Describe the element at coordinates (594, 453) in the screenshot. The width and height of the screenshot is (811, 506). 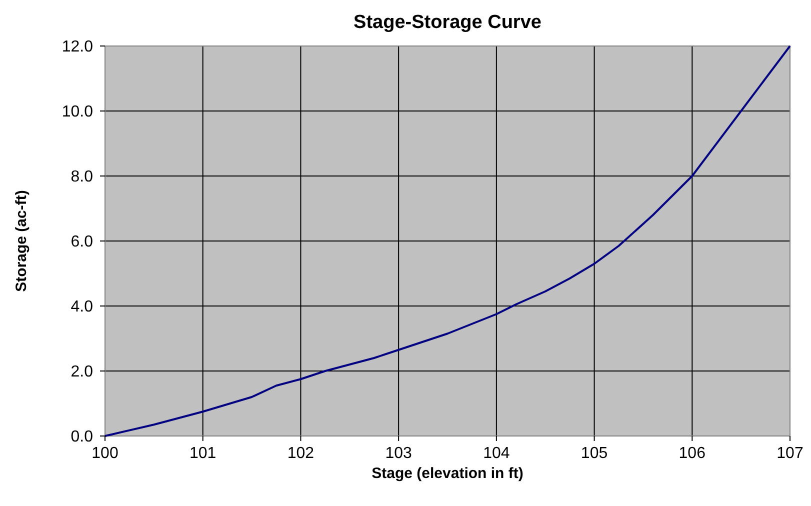
I see `x-tick-label: 105` at that location.